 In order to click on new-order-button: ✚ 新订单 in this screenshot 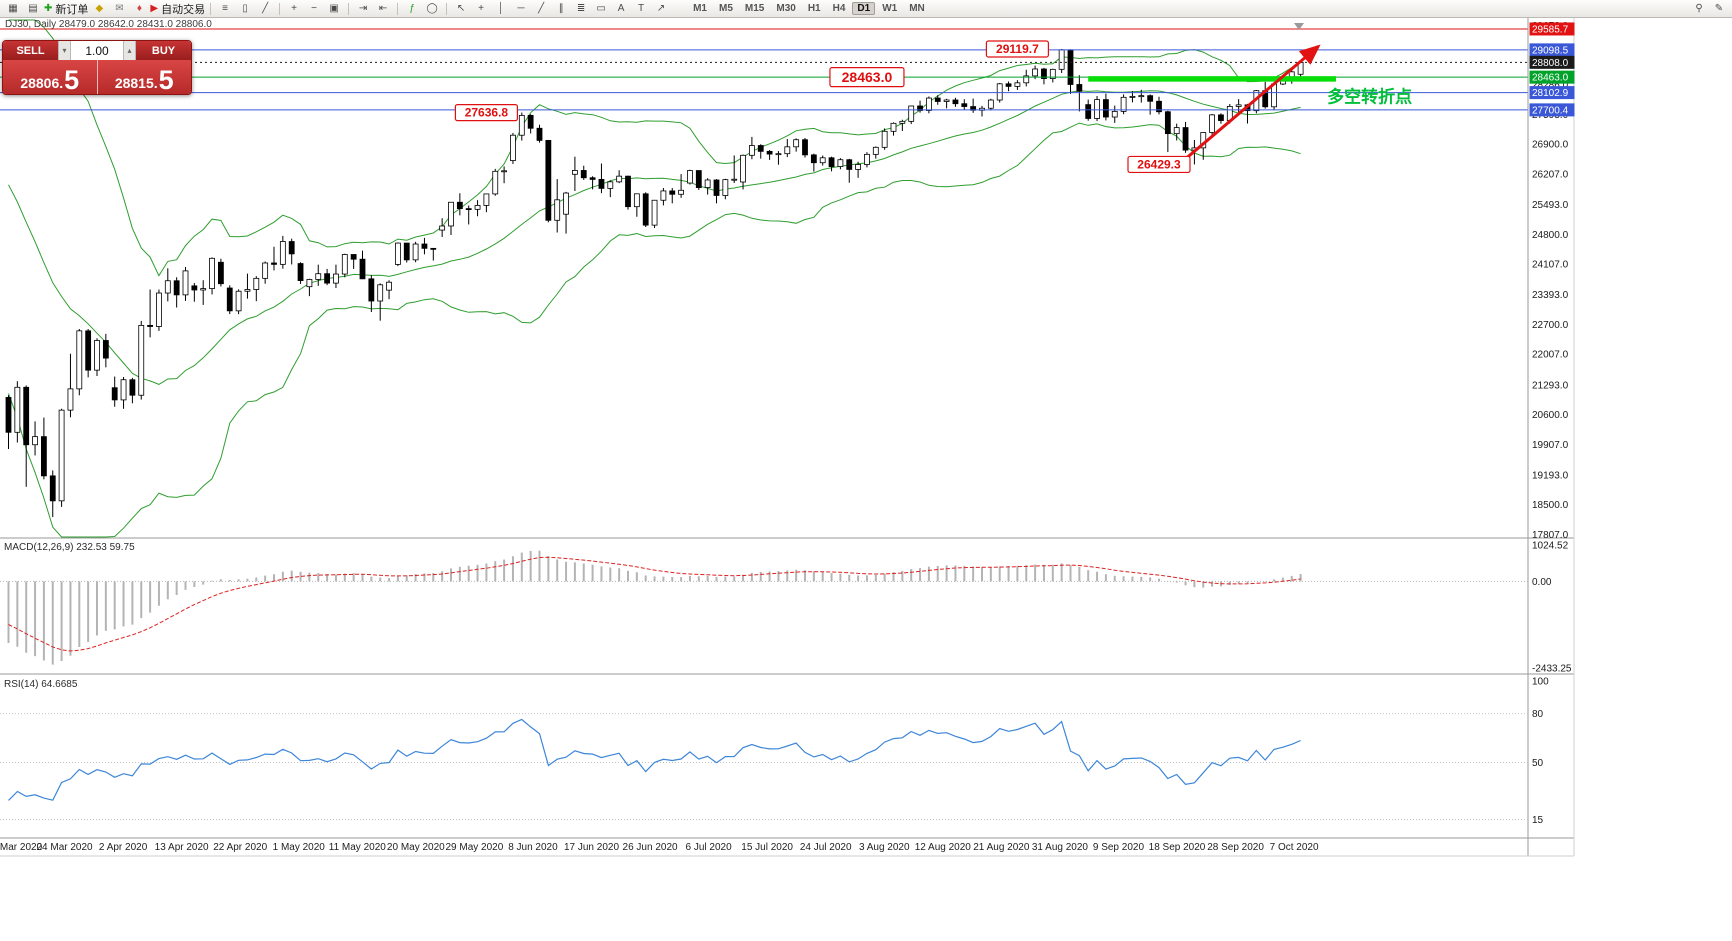, I will do `click(66, 9)`.